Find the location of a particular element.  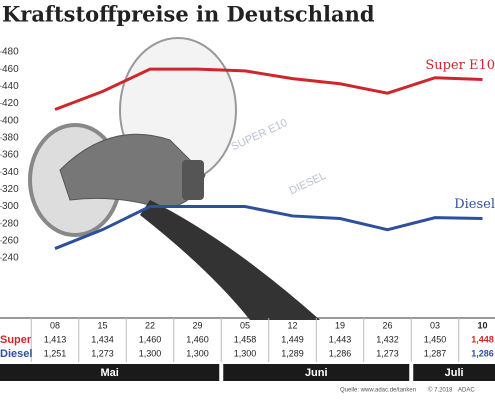

value-label: 1,413 is located at coordinates (55, 339).